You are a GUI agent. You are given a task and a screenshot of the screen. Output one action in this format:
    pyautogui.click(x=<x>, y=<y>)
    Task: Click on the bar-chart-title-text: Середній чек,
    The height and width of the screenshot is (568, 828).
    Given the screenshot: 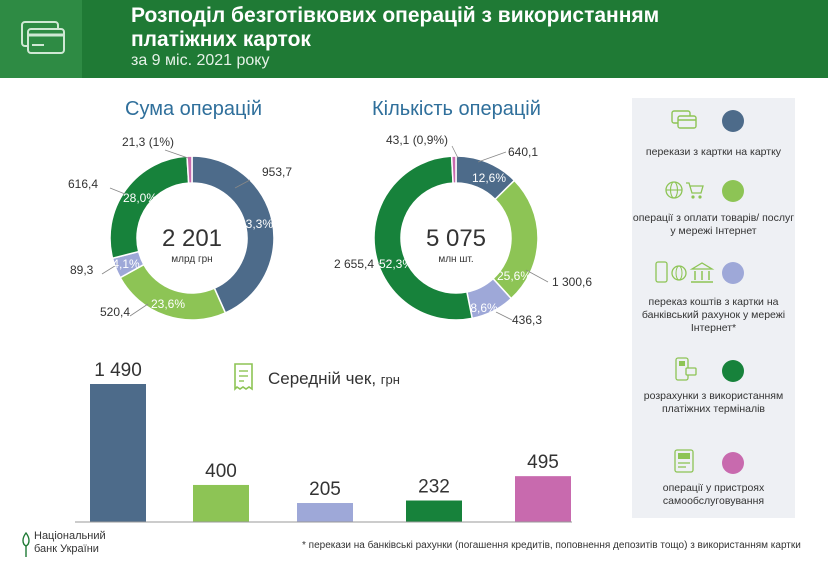 What is the action you would take?
    pyautogui.click(x=324, y=378)
    